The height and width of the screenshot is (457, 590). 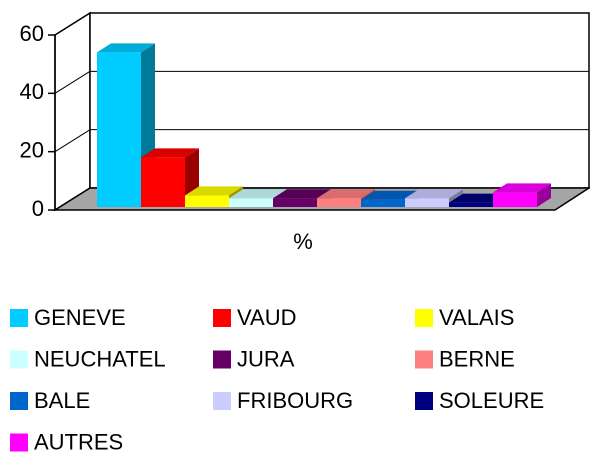 What do you see at coordinates (267, 317) in the screenshot?
I see `legend-label: VAUD` at bounding box center [267, 317].